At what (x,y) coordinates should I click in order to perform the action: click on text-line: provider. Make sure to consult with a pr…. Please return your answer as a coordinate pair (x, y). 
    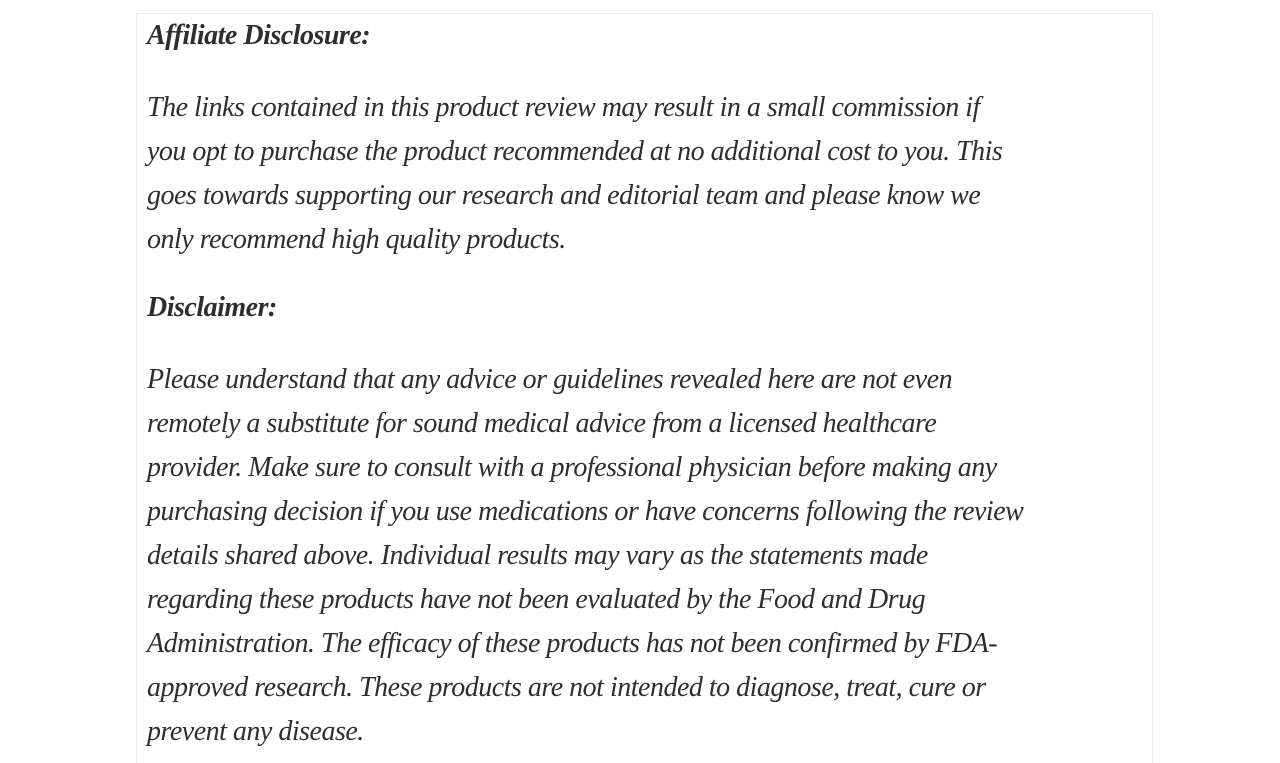
    Looking at the image, I should click on (572, 467).